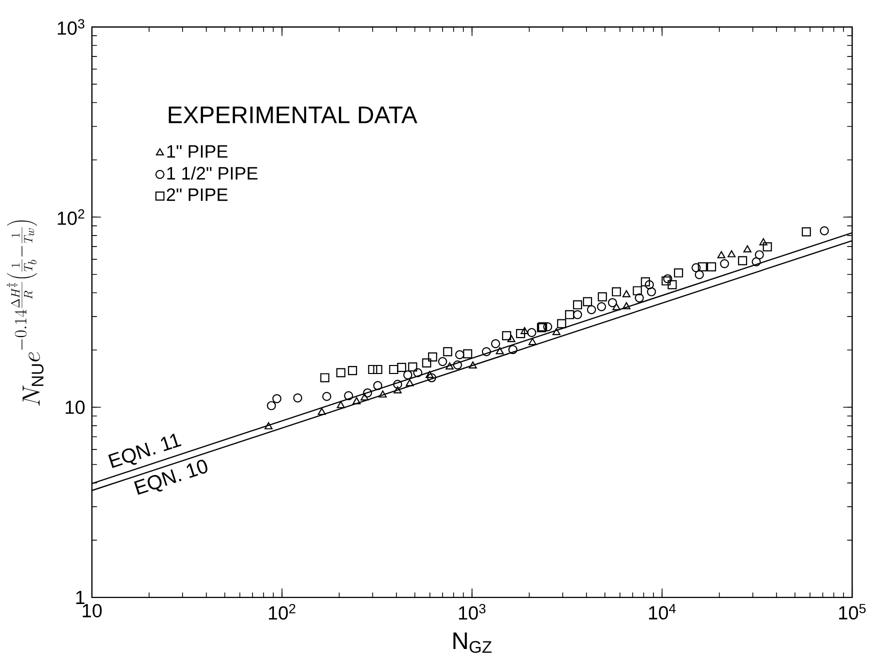  I want to click on x-tick-label: 10$^{5}$, so click(852, 612).